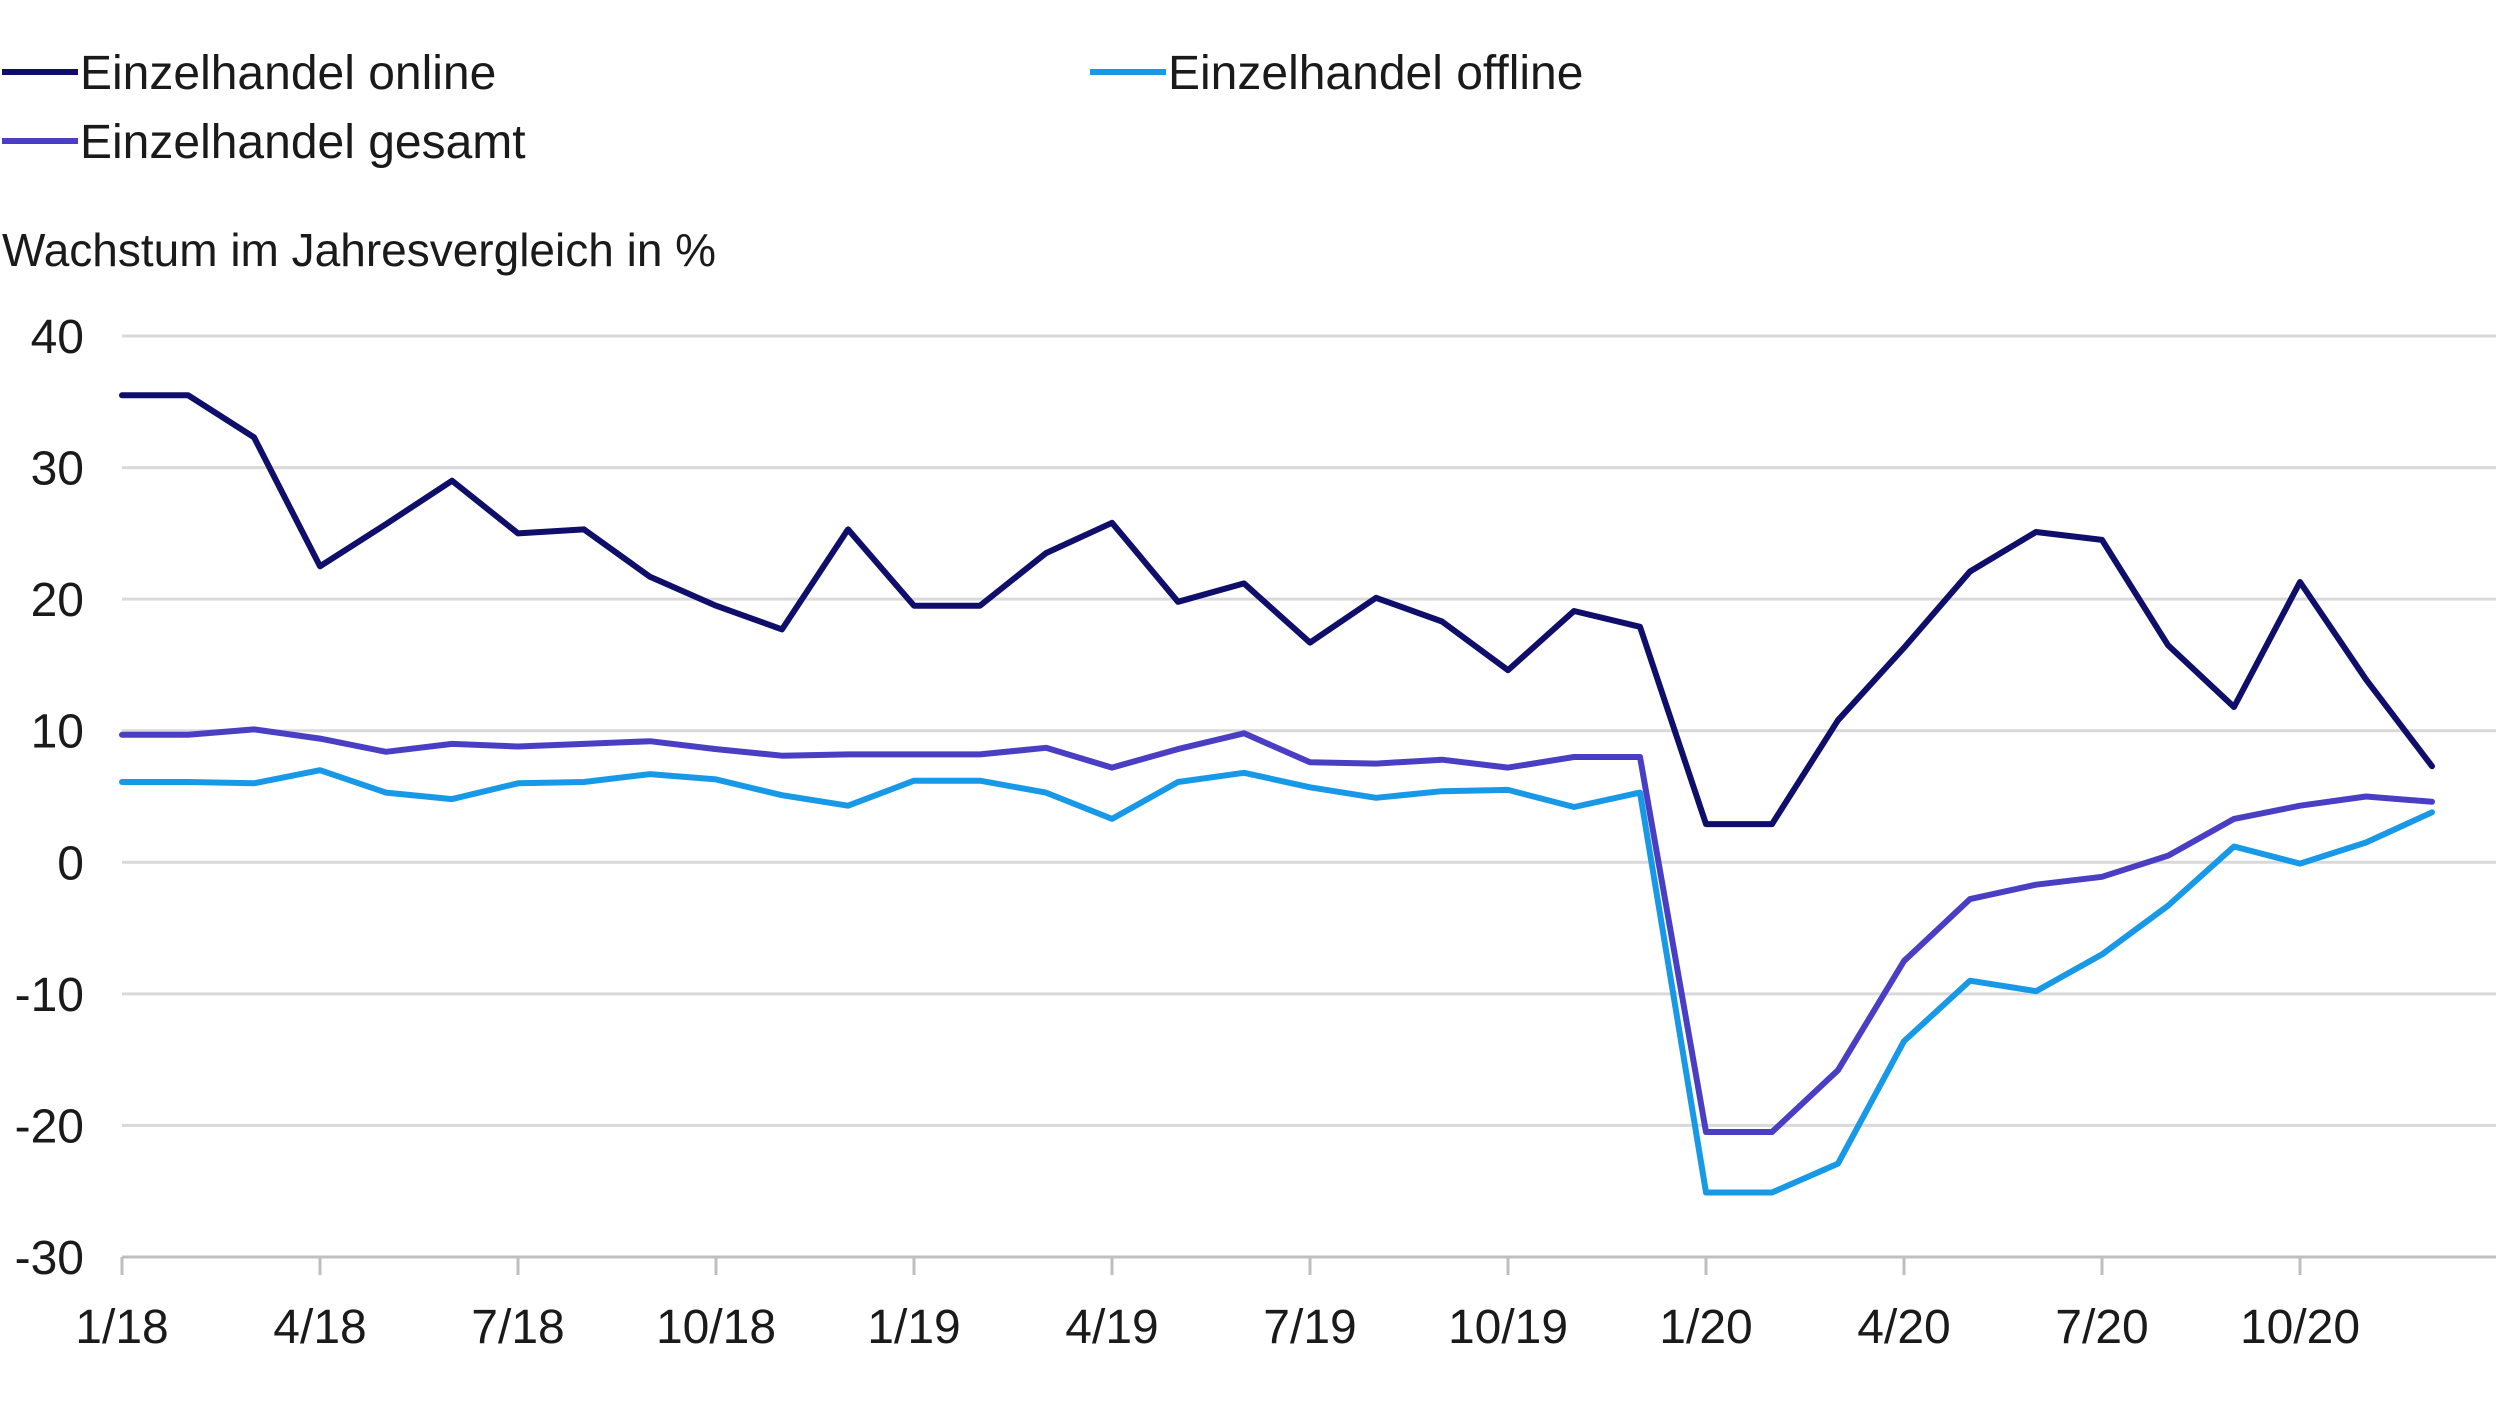 The image size is (2496, 1404). What do you see at coordinates (319, 1327) in the screenshot?
I see `x-tick-label: 4/18` at bounding box center [319, 1327].